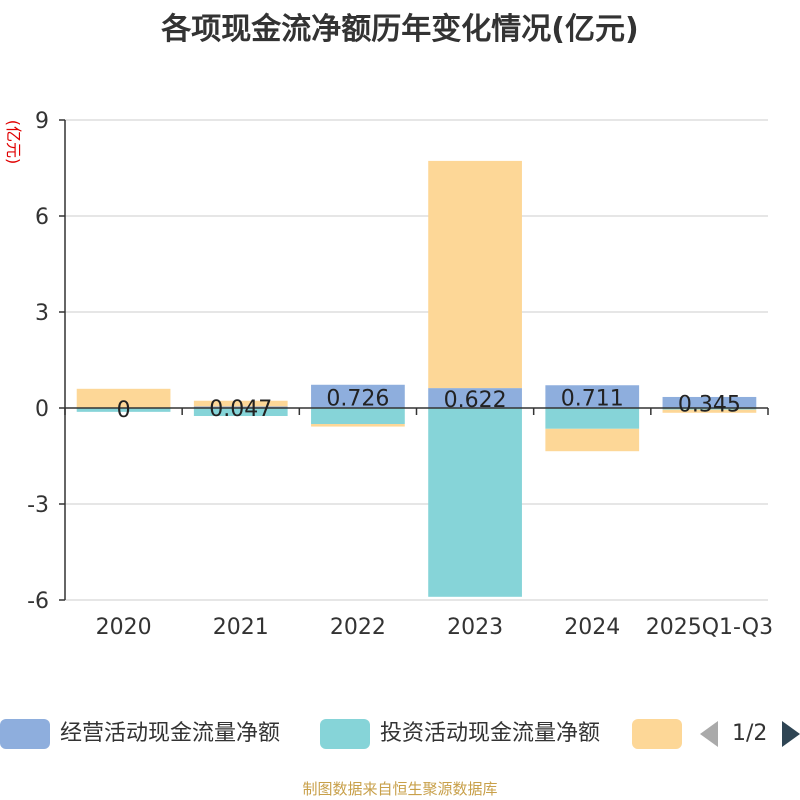 The height and width of the screenshot is (800, 800). What do you see at coordinates (13, 142) in the screenshot?
I see `y-axis-title: (亿元)` at bounding box center [13, 142].